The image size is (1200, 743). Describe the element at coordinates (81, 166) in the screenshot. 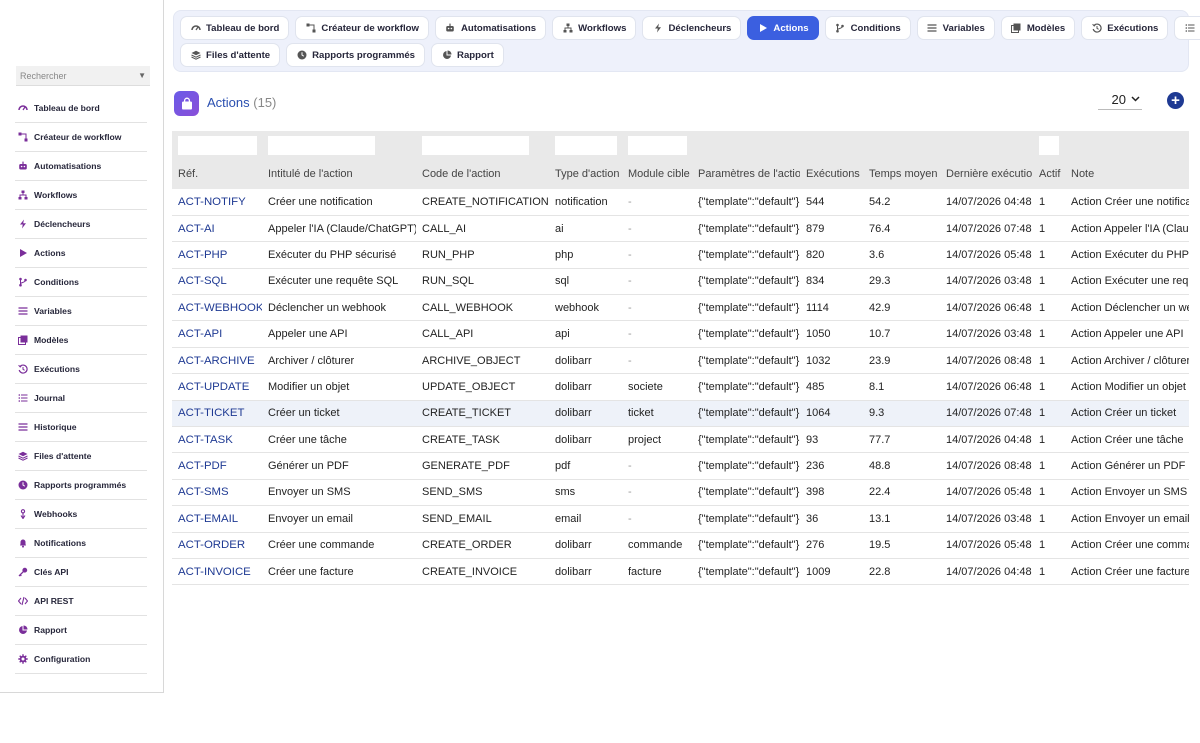

I see `sidebar-item-automatisations: Automatisations` at that location.